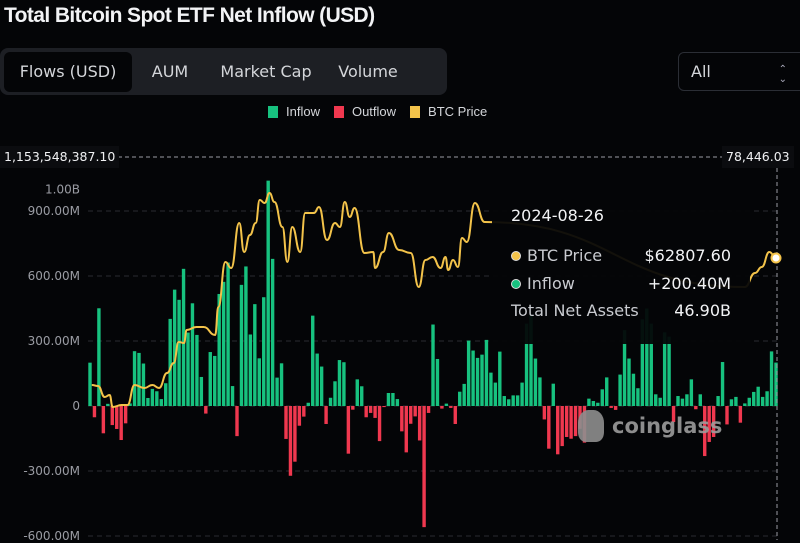 Image resolution: width=800 pixels, height=543 pixels. I want to click on tab-volume: Volume, so click(368, 71).